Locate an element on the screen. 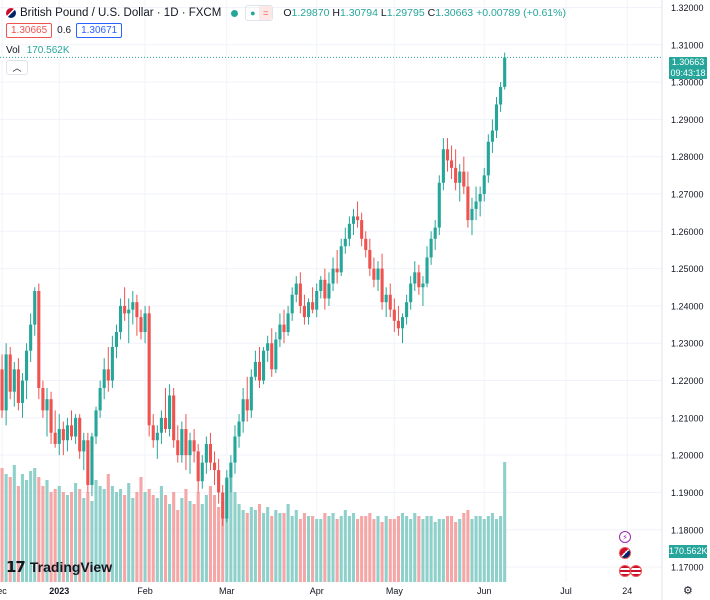 This screenshot has height=600, width=710. symbol-title: British Pound / U.S. Dollar · 1D · FXCM is located at coordinates (121, 13).